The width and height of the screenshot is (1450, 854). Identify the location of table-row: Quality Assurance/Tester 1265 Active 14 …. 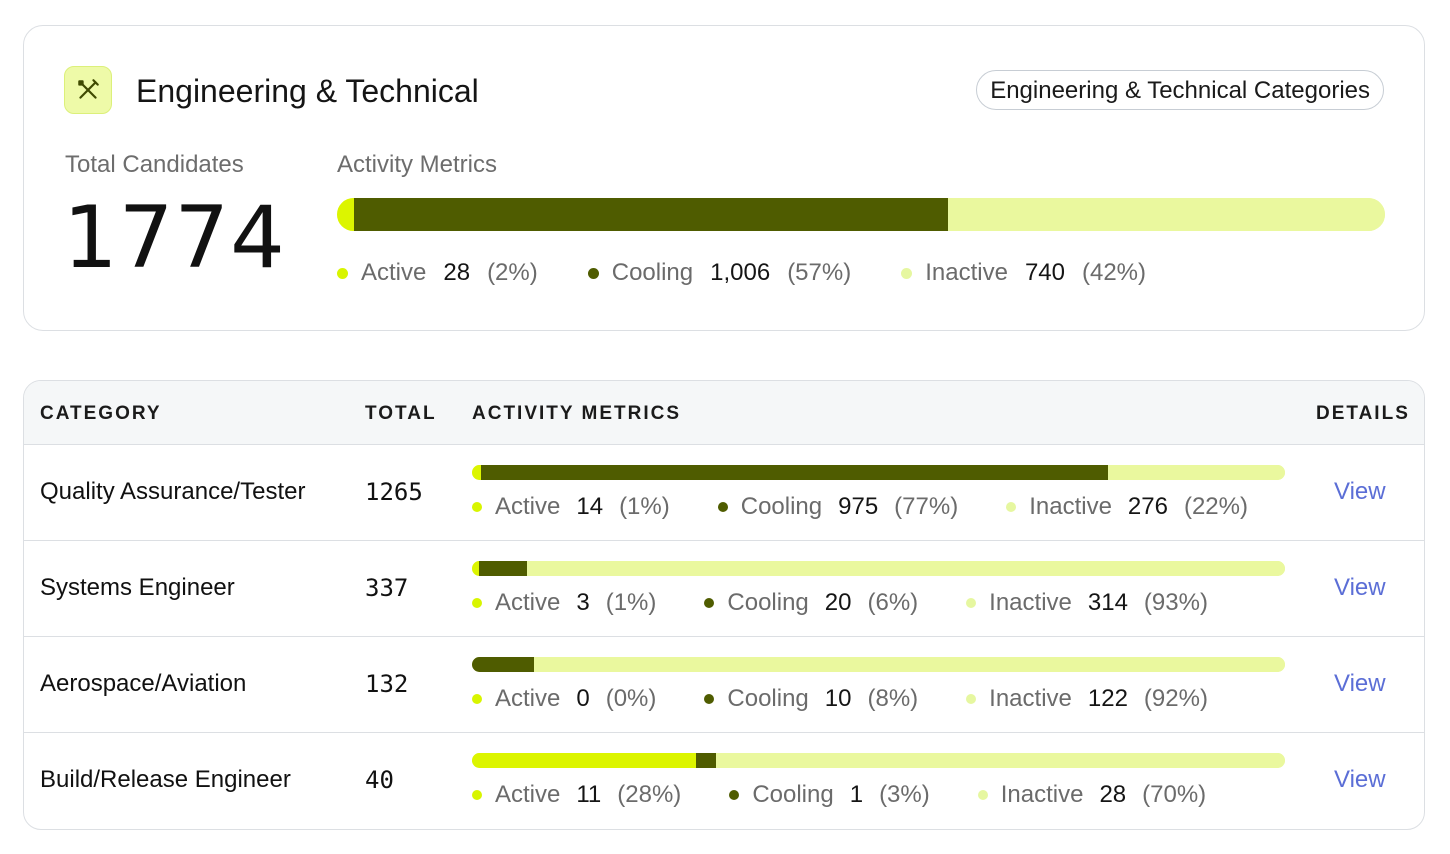
(724, 493).